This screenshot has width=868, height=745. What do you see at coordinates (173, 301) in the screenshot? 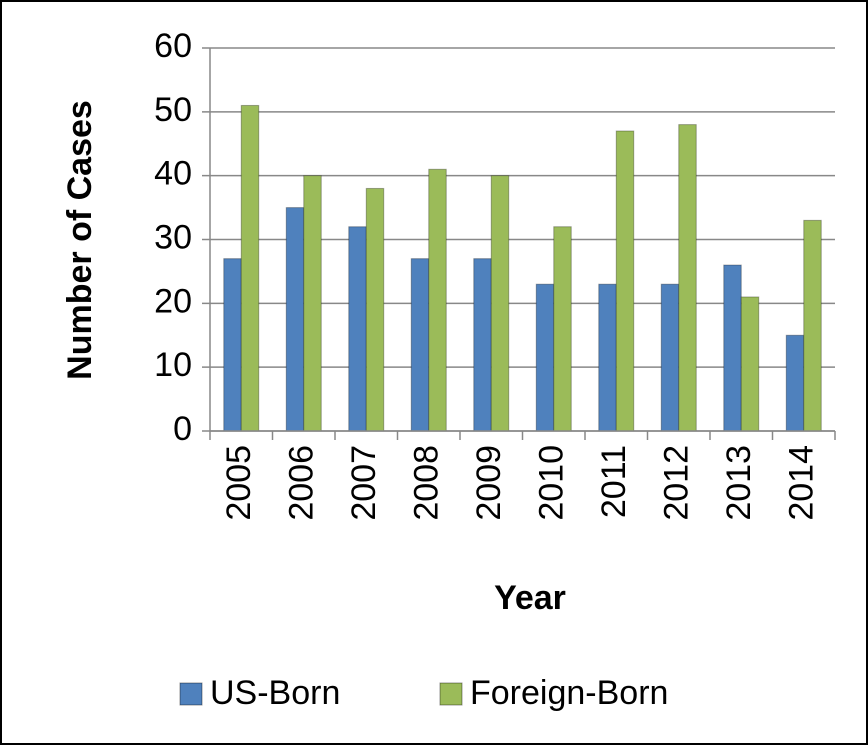
I see `y-tick-label: 20` at bounding box center [173, 301].